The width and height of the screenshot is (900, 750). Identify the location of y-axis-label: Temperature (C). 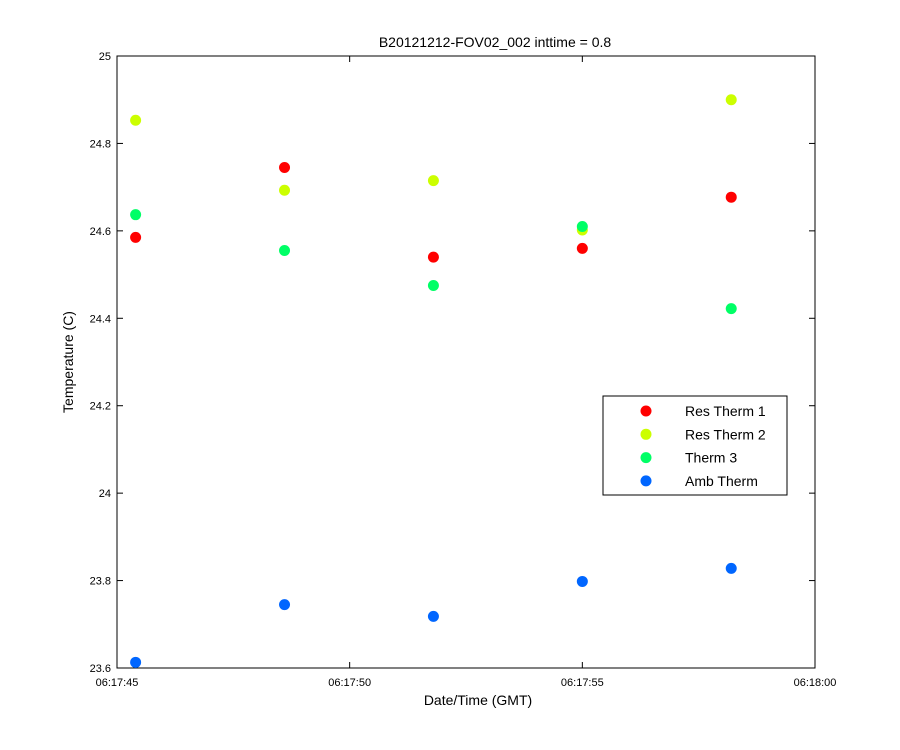
(68, 362).